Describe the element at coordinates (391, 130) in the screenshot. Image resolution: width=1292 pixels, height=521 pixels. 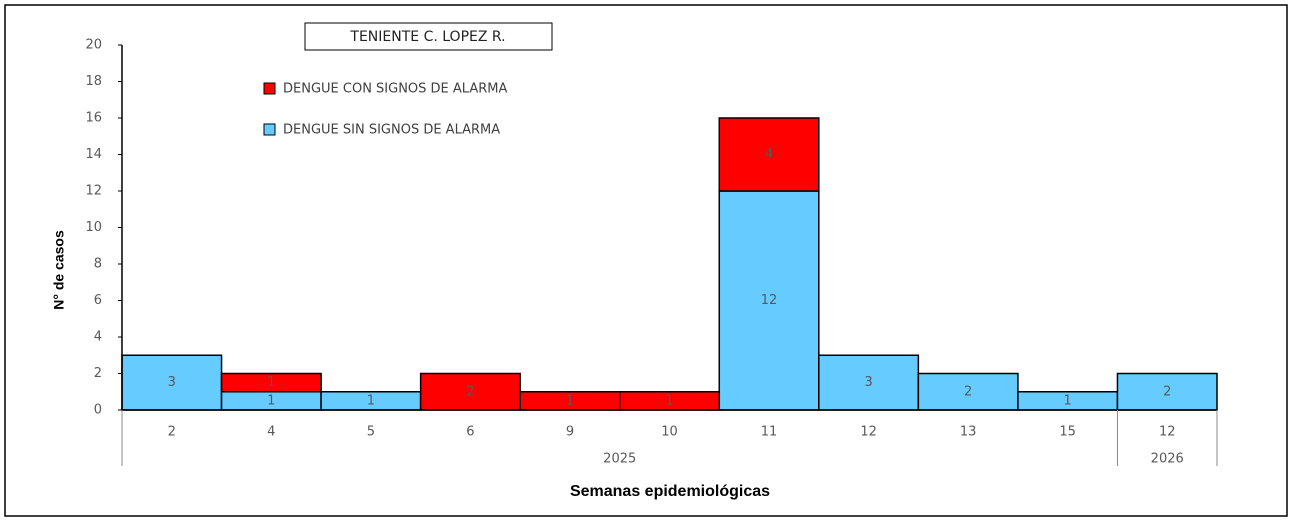
I see `legend-label: DENGUE SIN SIGNOS DE ALARMA` at that location.